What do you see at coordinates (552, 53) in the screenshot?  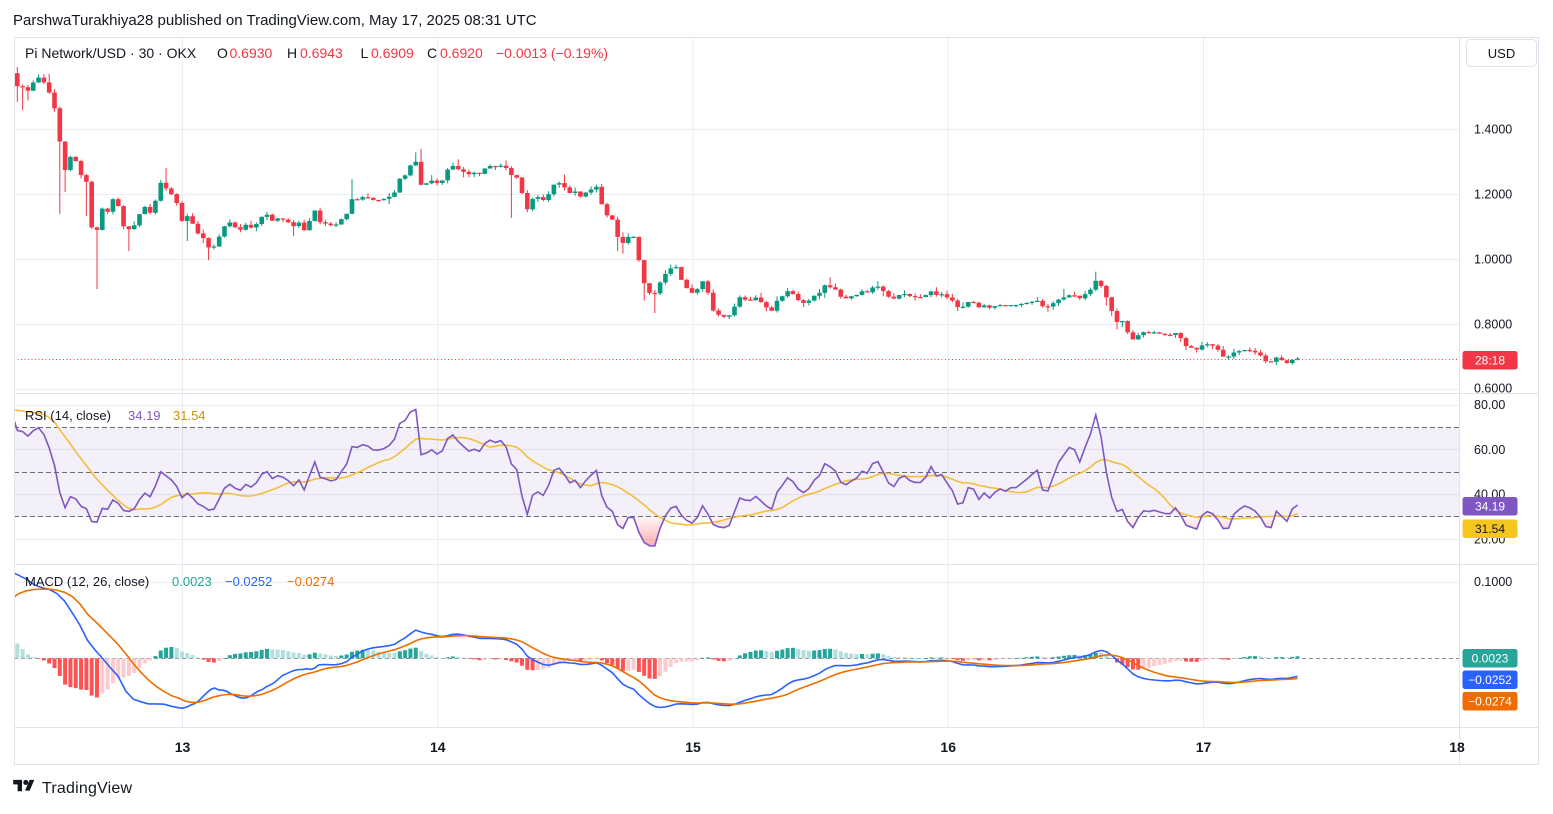 I see `svg-text: −0.0013 (−0.19%)` at bounding box center [552, 53].